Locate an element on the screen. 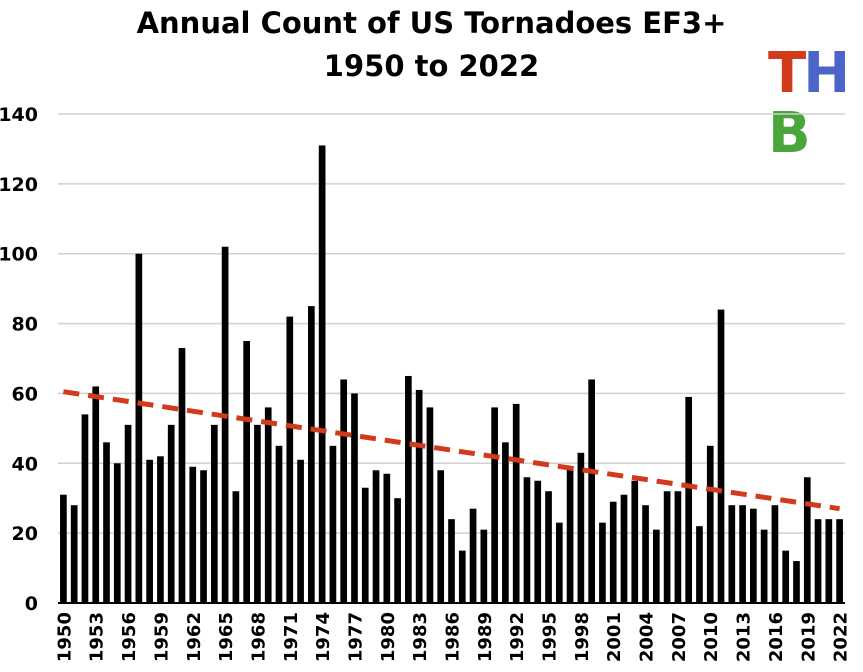  bar-1953 is located at coordinates (96, 494).